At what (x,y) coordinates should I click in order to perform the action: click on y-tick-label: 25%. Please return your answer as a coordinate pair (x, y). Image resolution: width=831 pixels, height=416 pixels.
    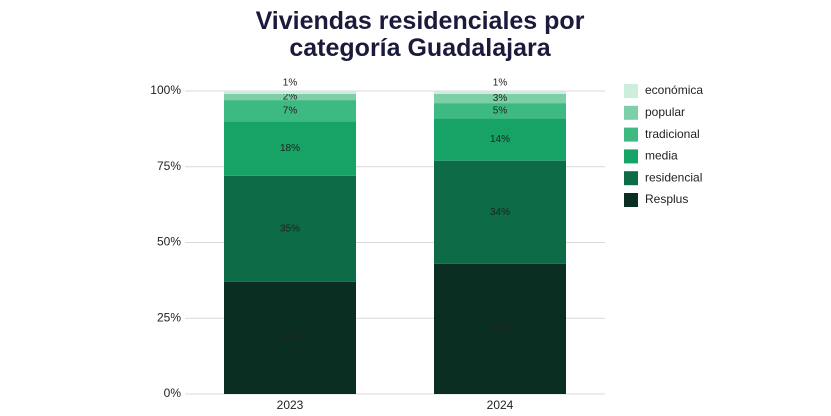
    Looking at the image, I should click on (169, 317).